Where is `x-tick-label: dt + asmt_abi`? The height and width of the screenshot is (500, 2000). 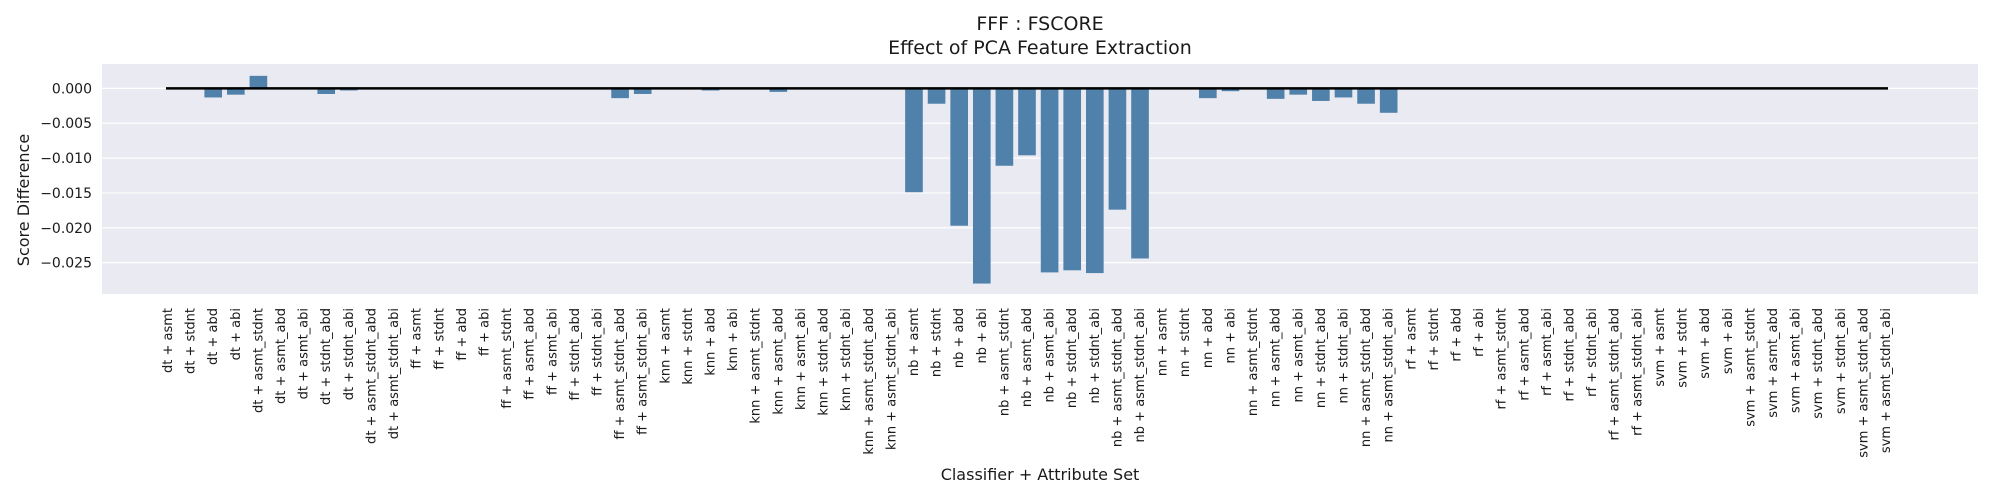
x-tick-label: dt + asmt_abi is located at coordinates (304, 353).